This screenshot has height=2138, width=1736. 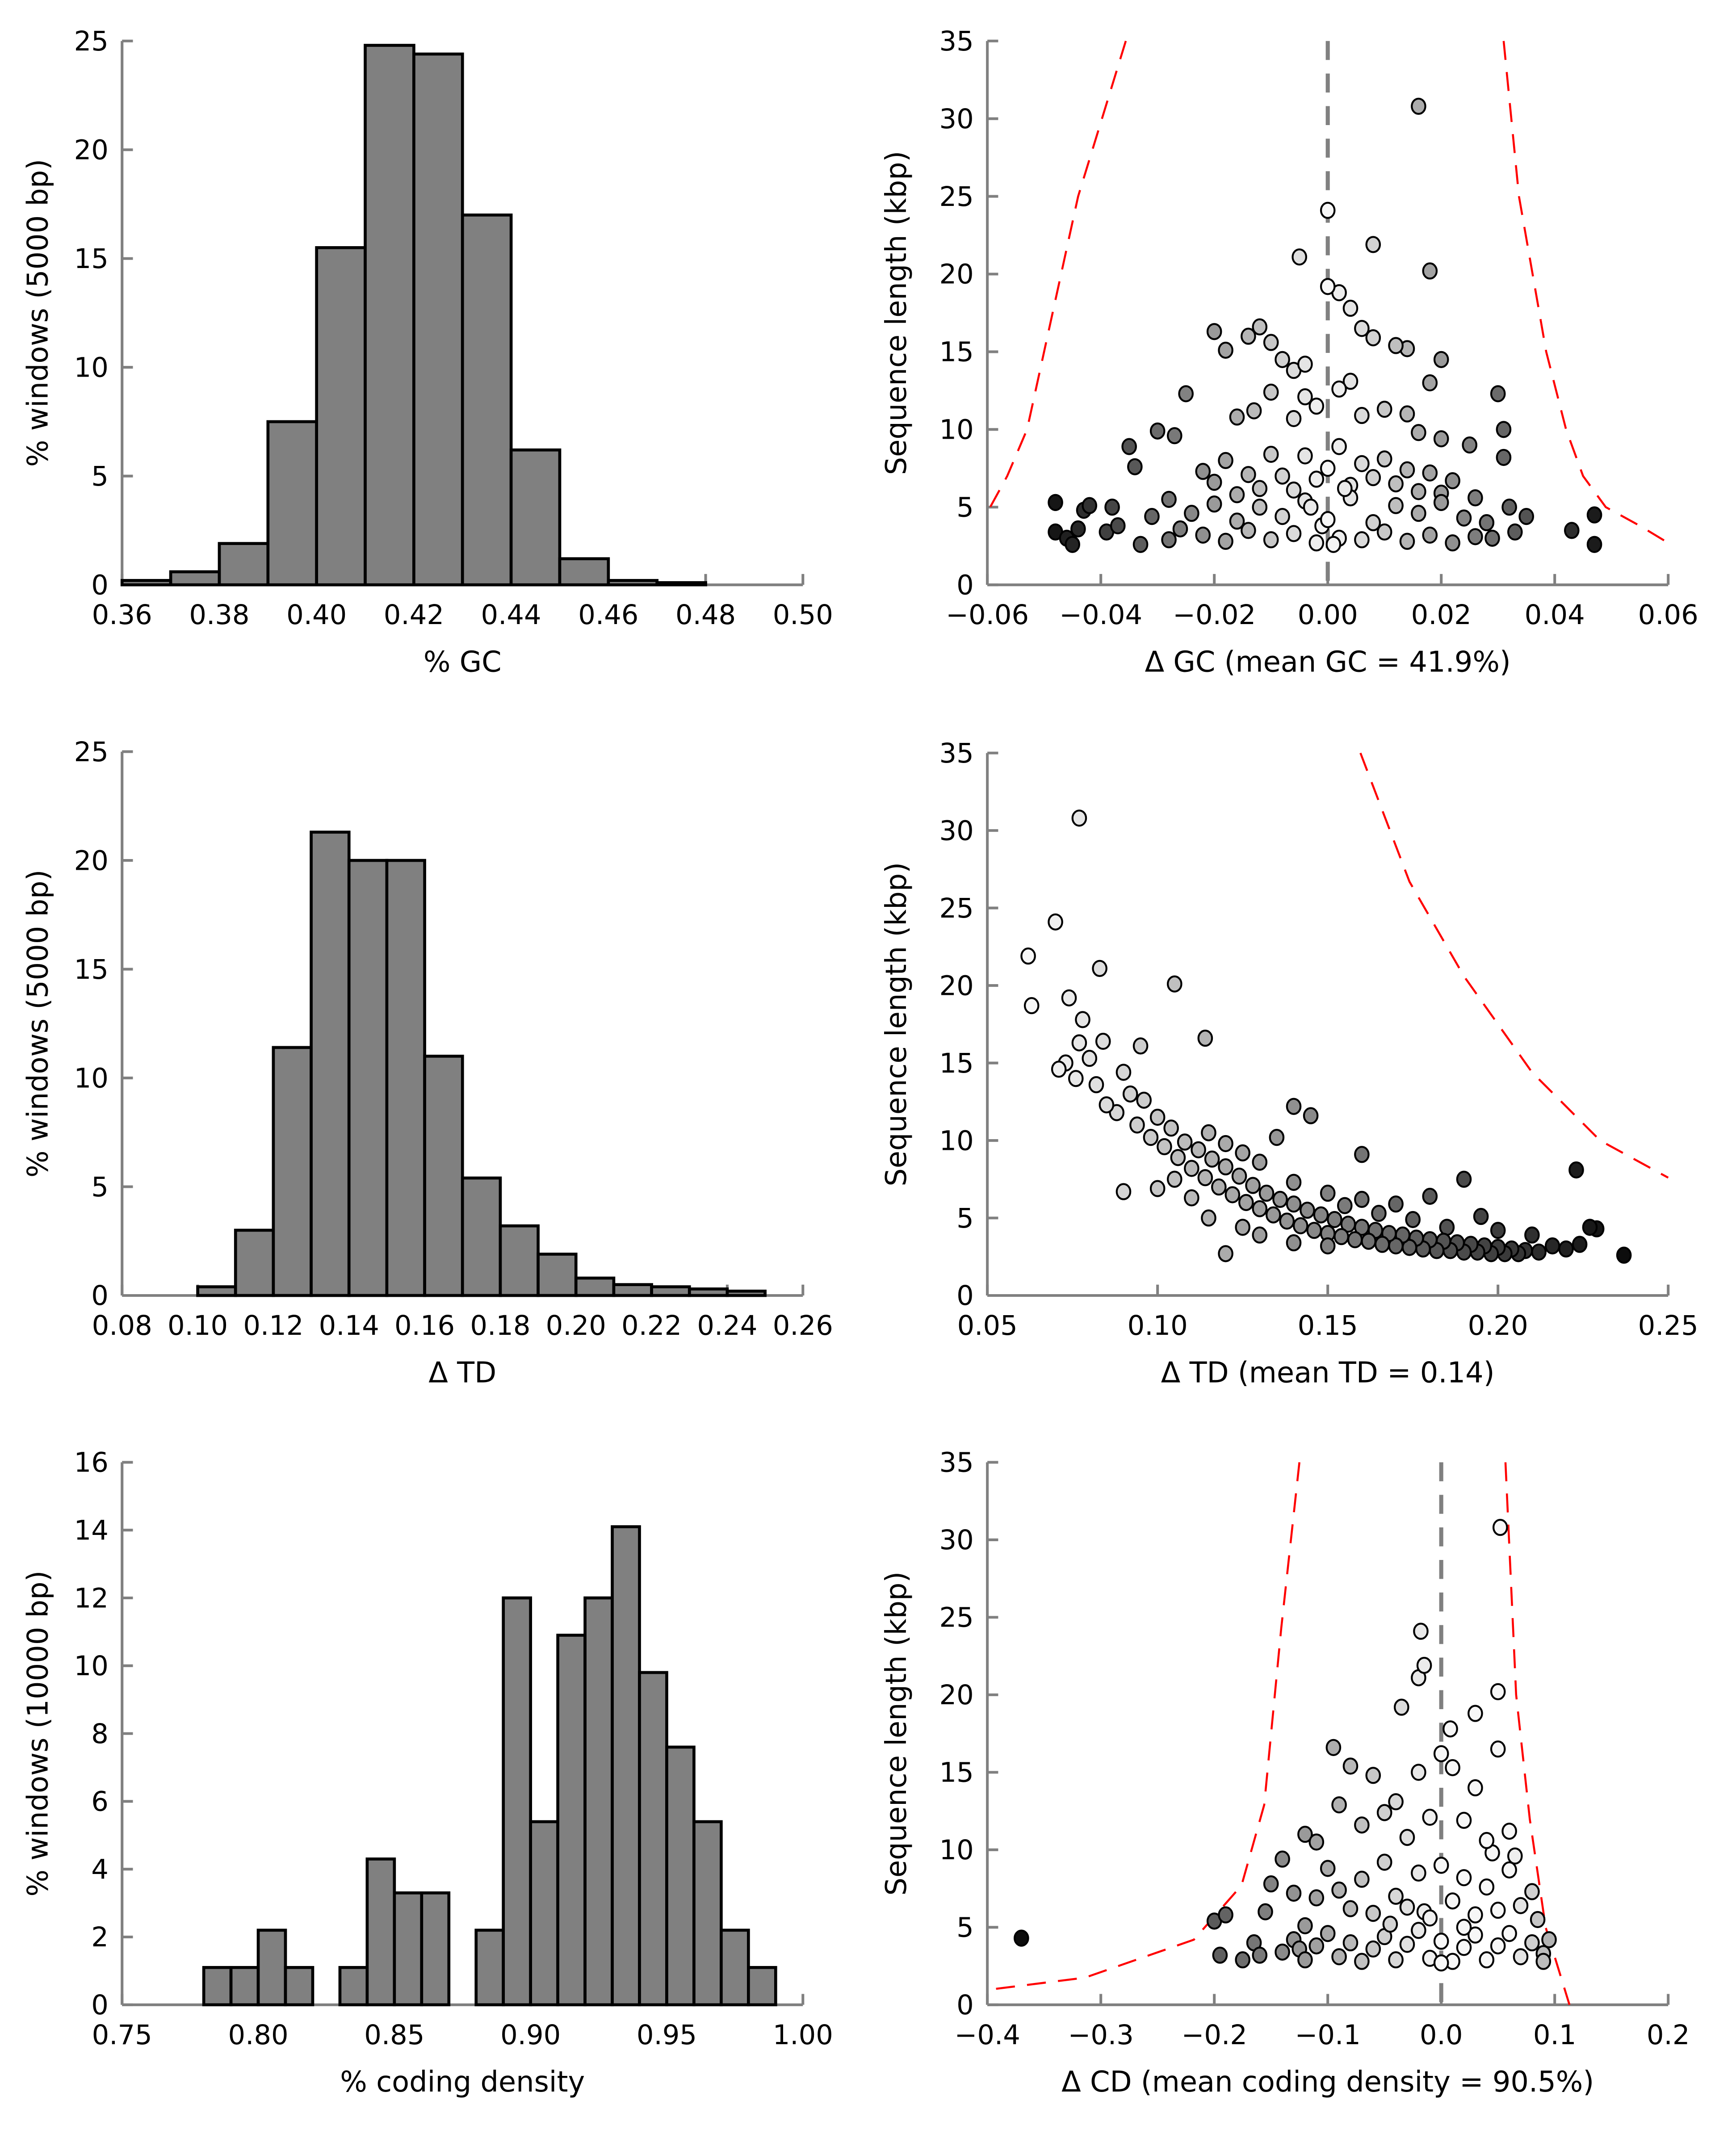 I want to click on x-tick-label: 0.02, so click(x=1441, y=615).